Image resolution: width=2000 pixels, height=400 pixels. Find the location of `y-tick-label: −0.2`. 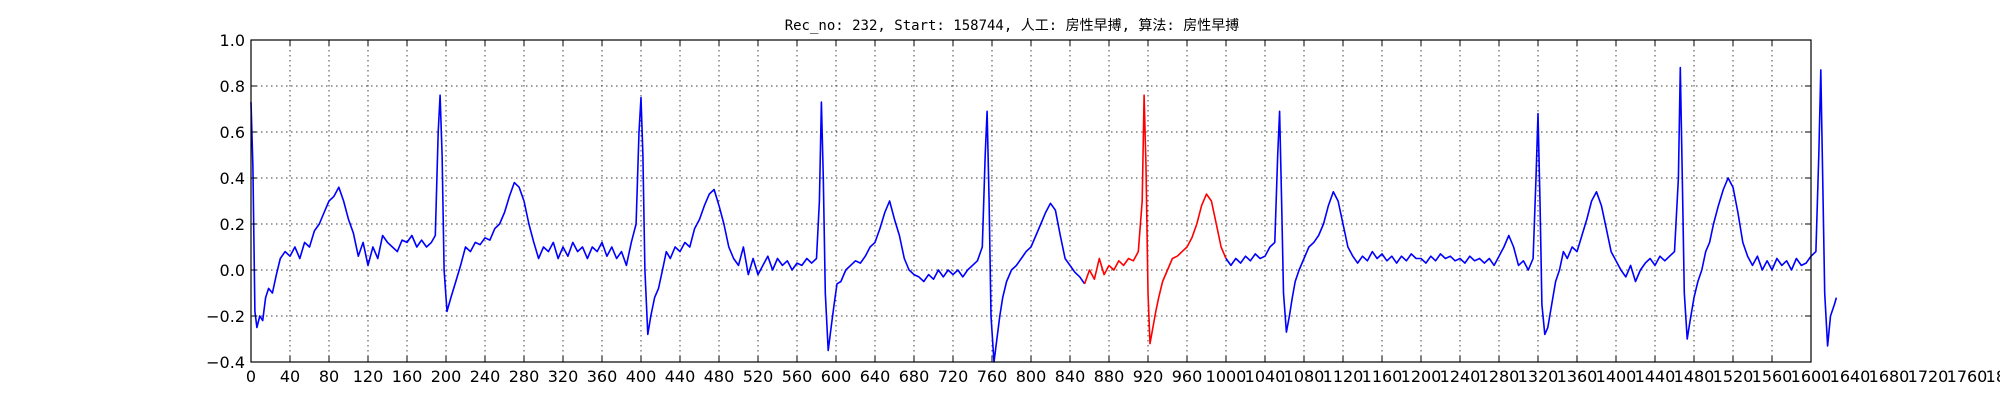

y-tick-label: −0.2 is located at coordinates (225, 316).